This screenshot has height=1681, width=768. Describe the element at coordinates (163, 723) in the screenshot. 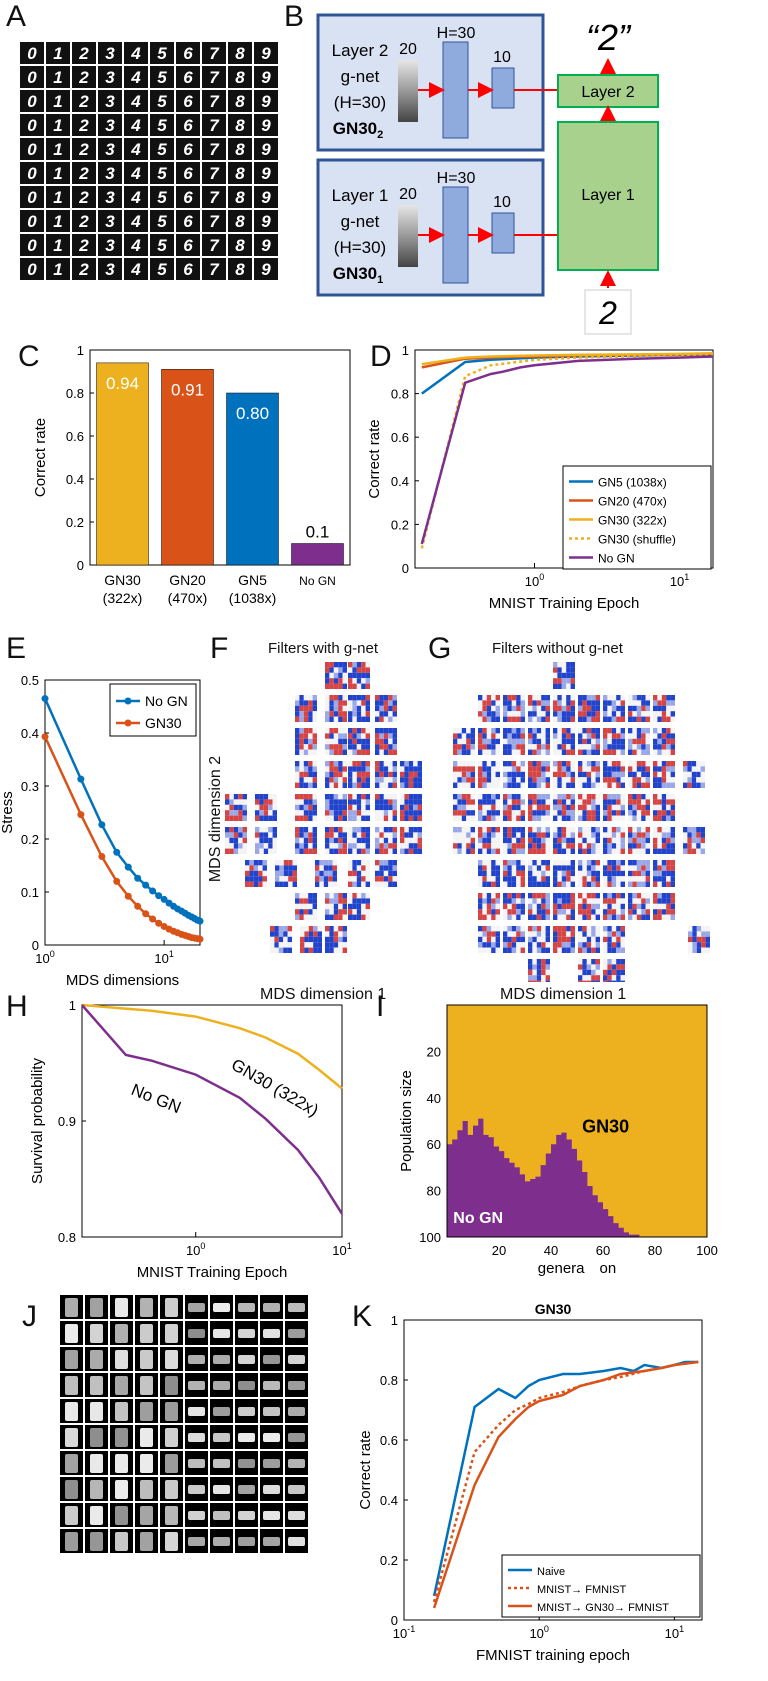

I see `legend-label: GN30` at that location.